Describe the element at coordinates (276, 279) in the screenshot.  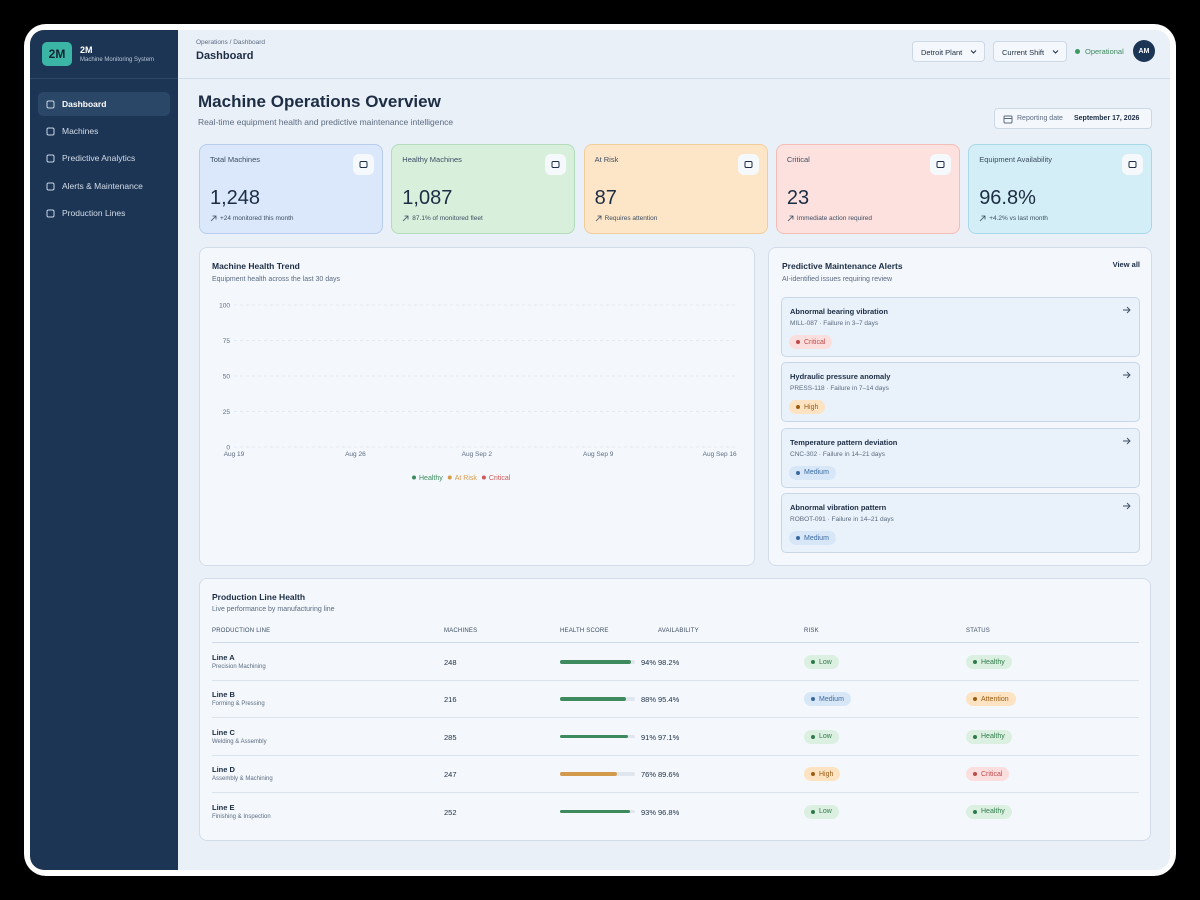
I see `chart-subtitle: Equipment health across the last 30 days` at that location.